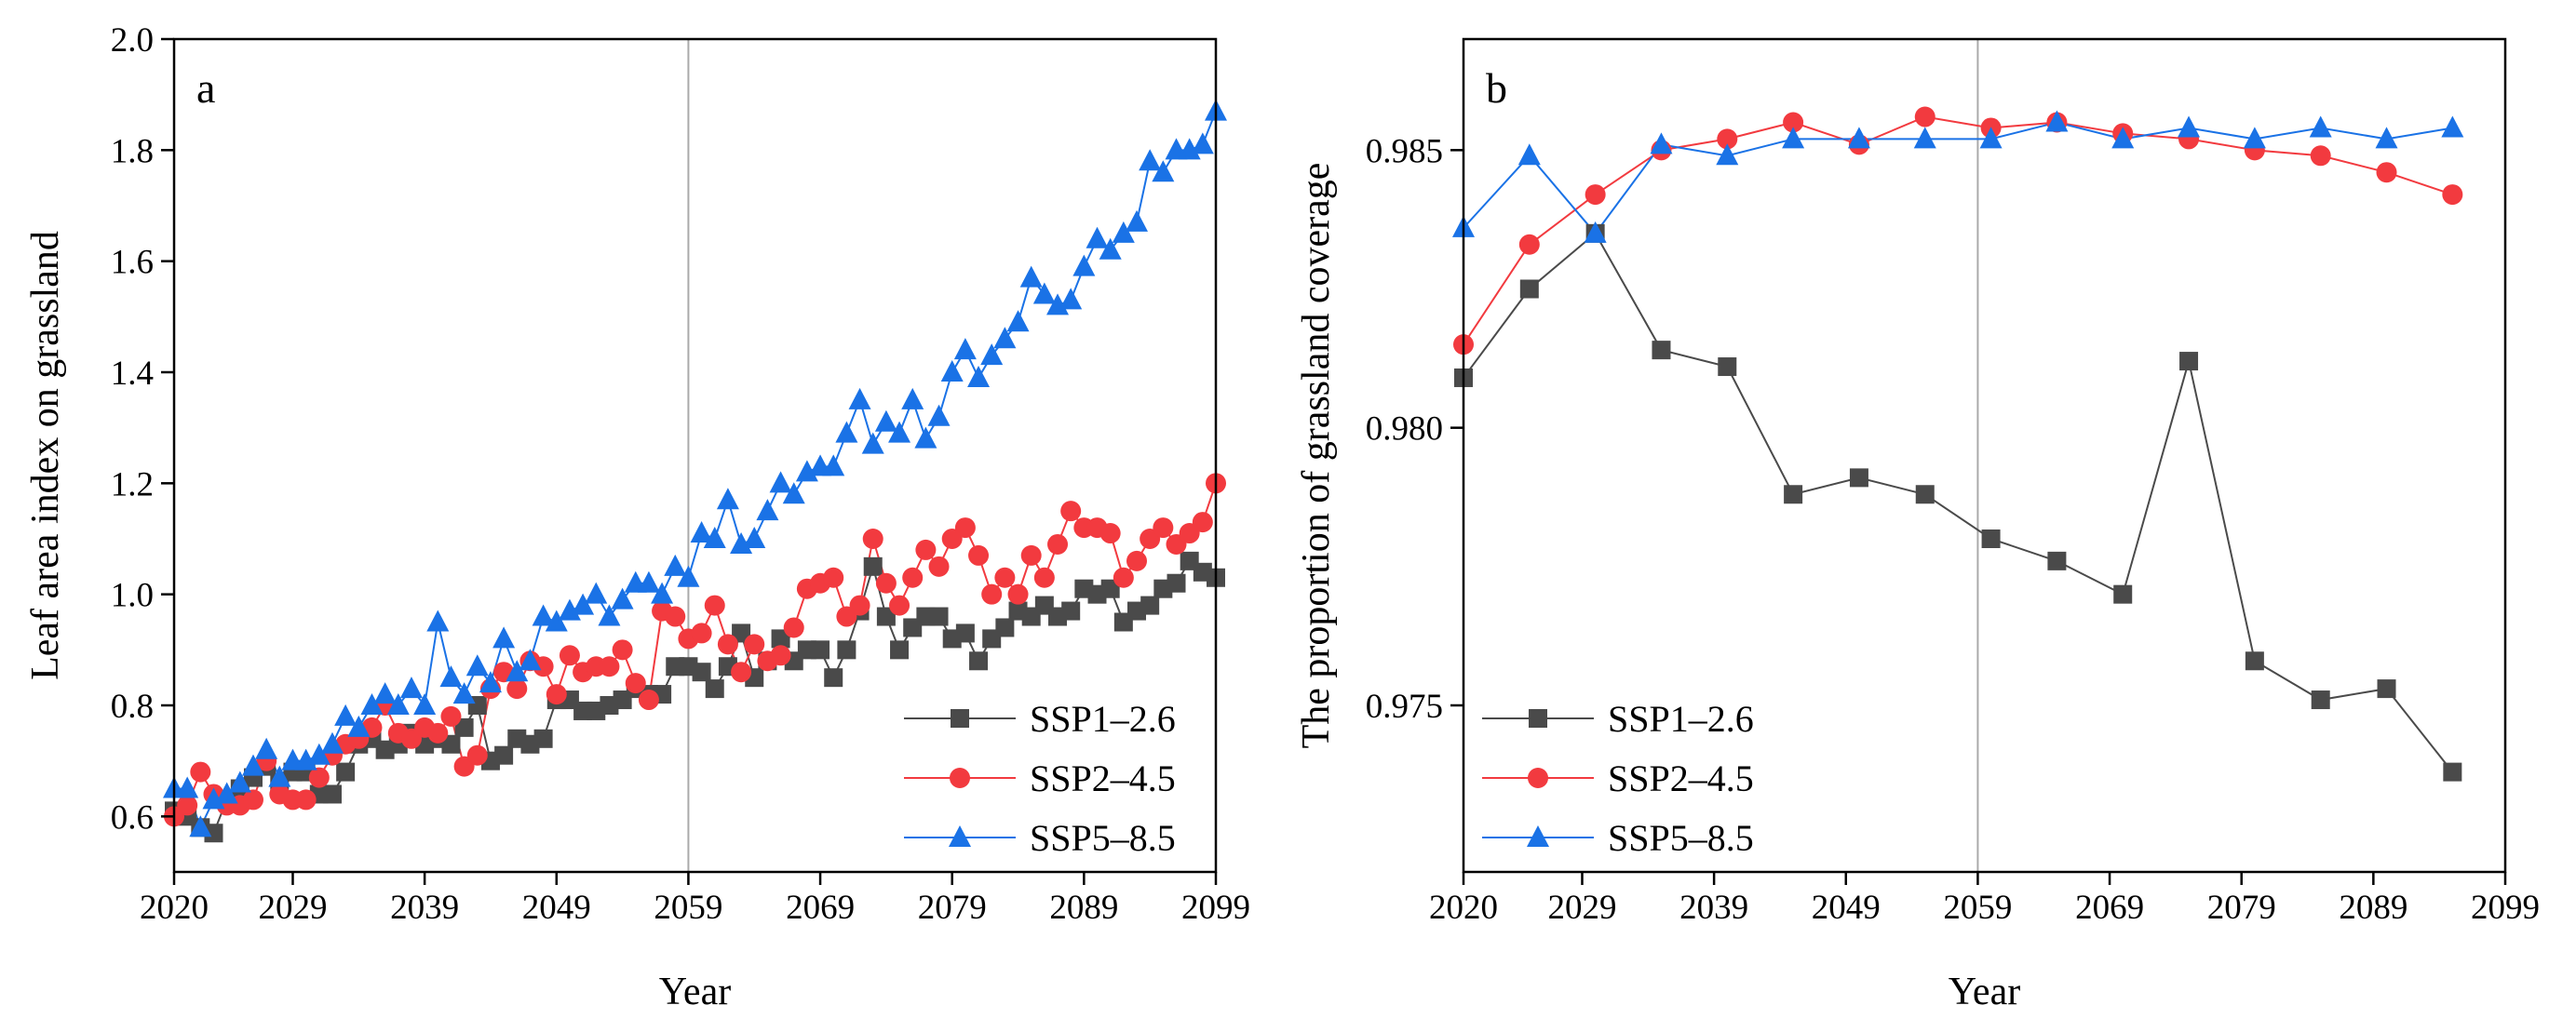  Describe the element at coordinates (1958, 230) in the screenshot. I see `series-line` at that location.